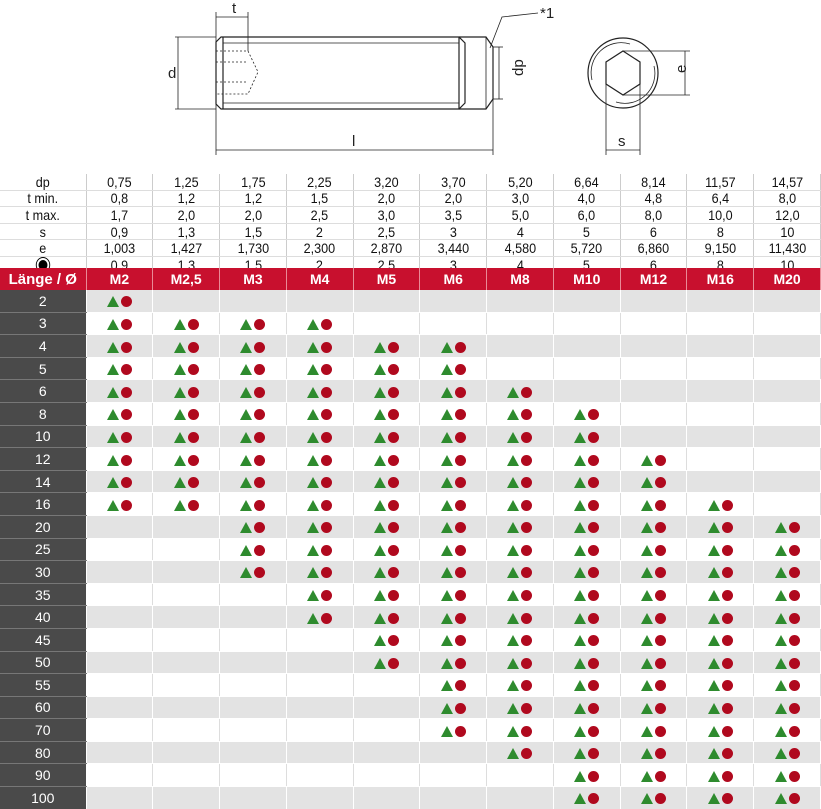 The height and width of the screenshot is (809, 821). Describe the element at coordinates (43, 301) in the screenshot. I see `length-cell: 2` at that location.